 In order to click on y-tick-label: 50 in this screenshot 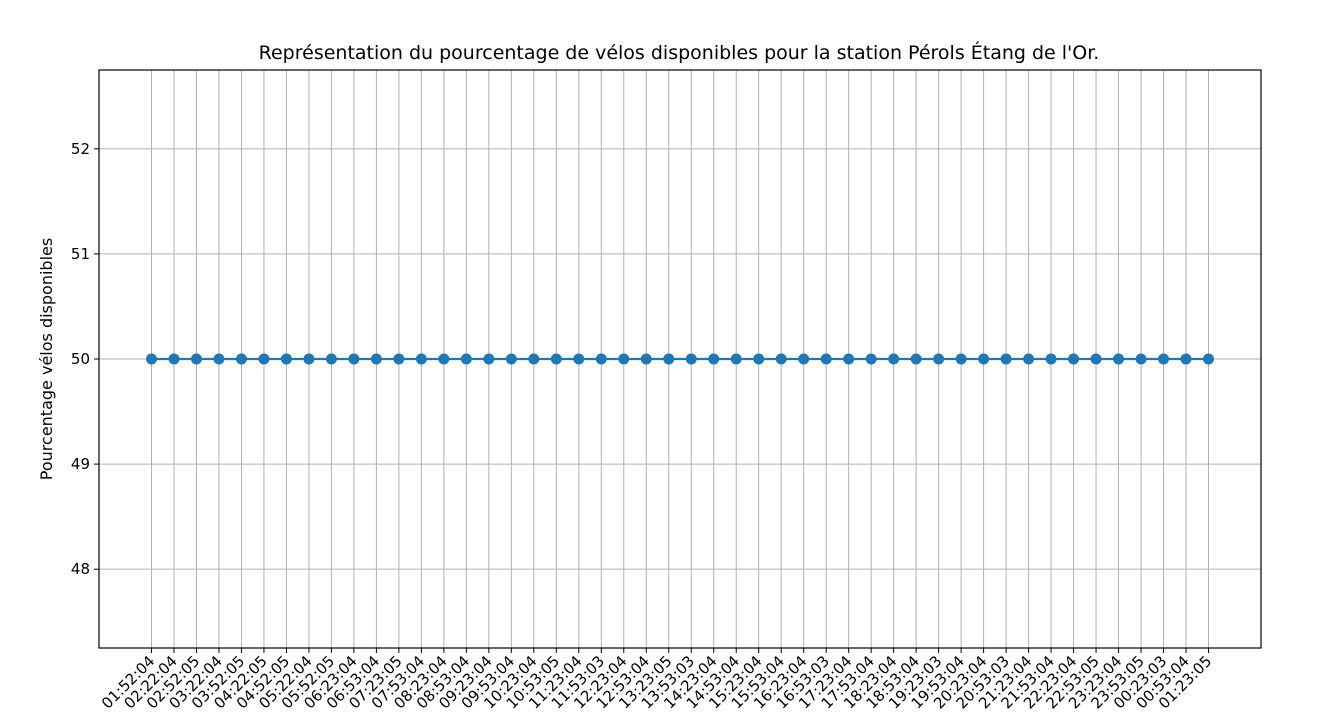, I will do `click(80, 359)`.